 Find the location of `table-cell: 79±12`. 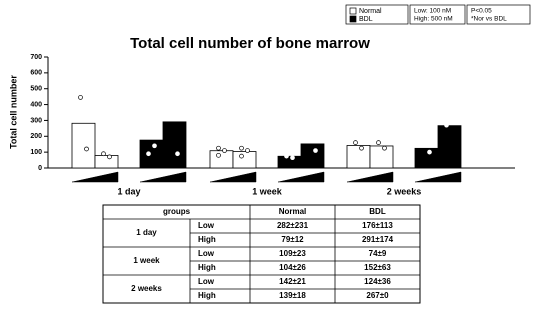

table-cell: 79±12 is located at coordinates (292, 239).